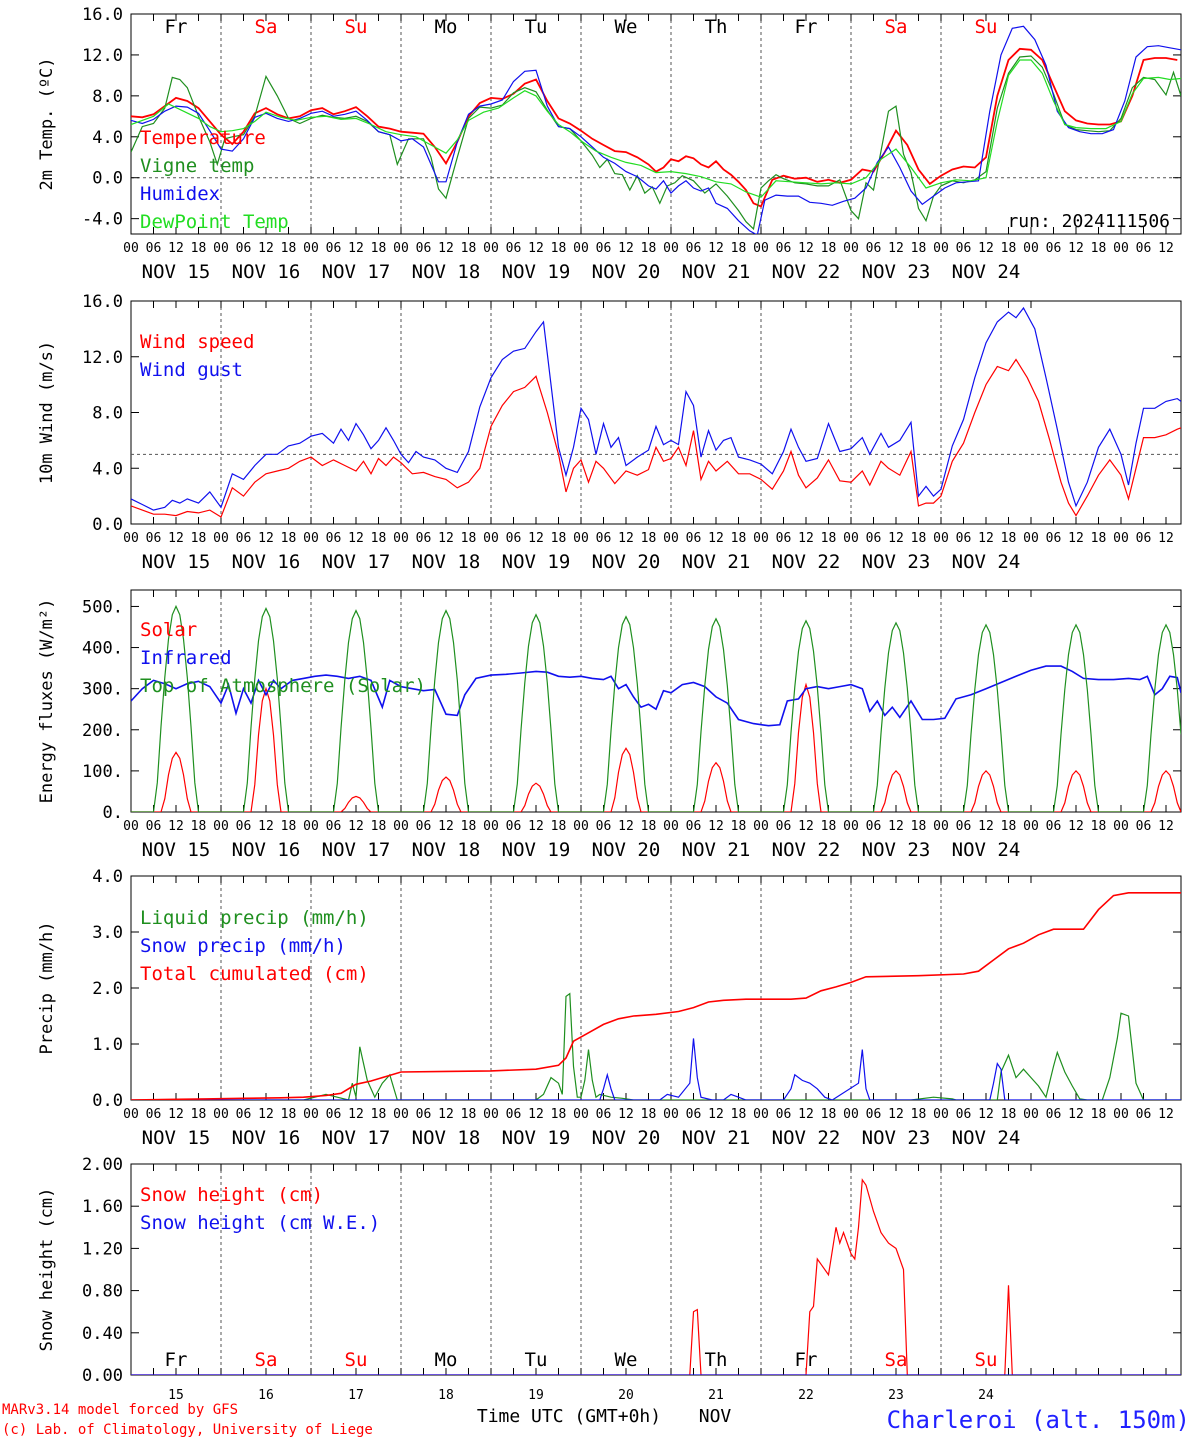  Describe the element at coordinates (243, 946) in the screenshot. I see `legend-entry: Snow precip (mm/h)` at that location.